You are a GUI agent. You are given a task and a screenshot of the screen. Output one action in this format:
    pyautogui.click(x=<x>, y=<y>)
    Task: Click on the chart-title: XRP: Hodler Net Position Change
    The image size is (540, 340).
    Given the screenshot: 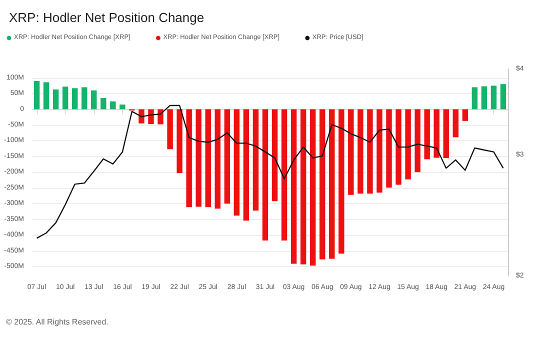 What is the action you would take?
    pyautogui.click(x=106, y=17)
    